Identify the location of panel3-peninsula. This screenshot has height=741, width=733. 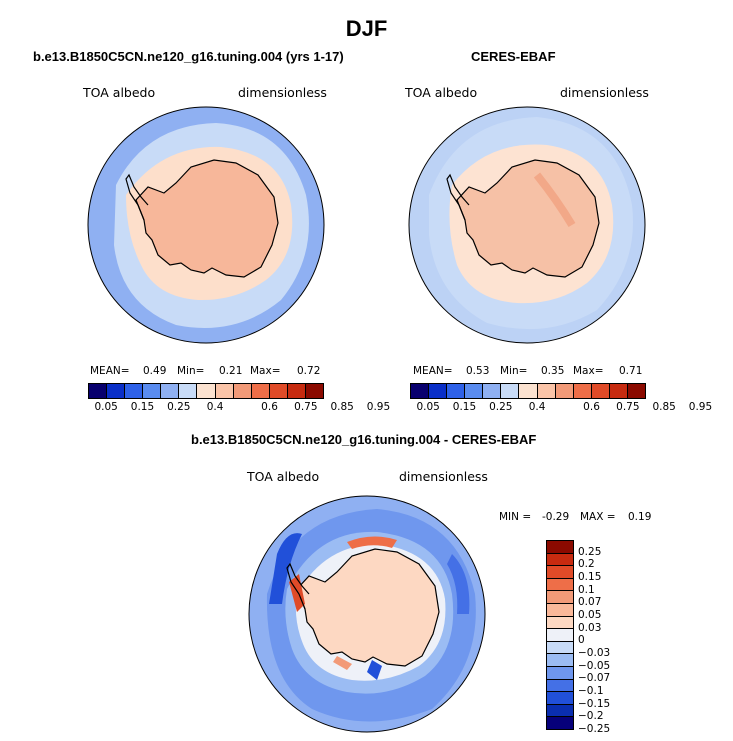
(298, 586).